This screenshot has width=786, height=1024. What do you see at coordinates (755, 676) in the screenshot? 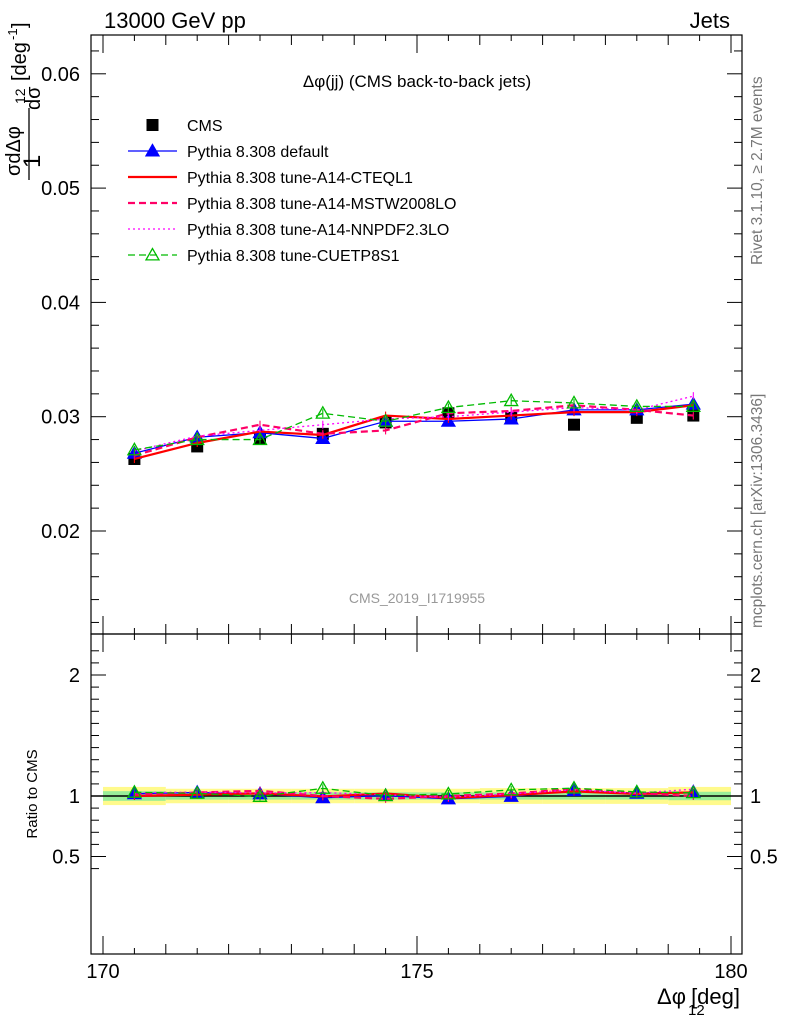
I see `ratio-tick-label-right: 2` at bounding box center [755, 676].